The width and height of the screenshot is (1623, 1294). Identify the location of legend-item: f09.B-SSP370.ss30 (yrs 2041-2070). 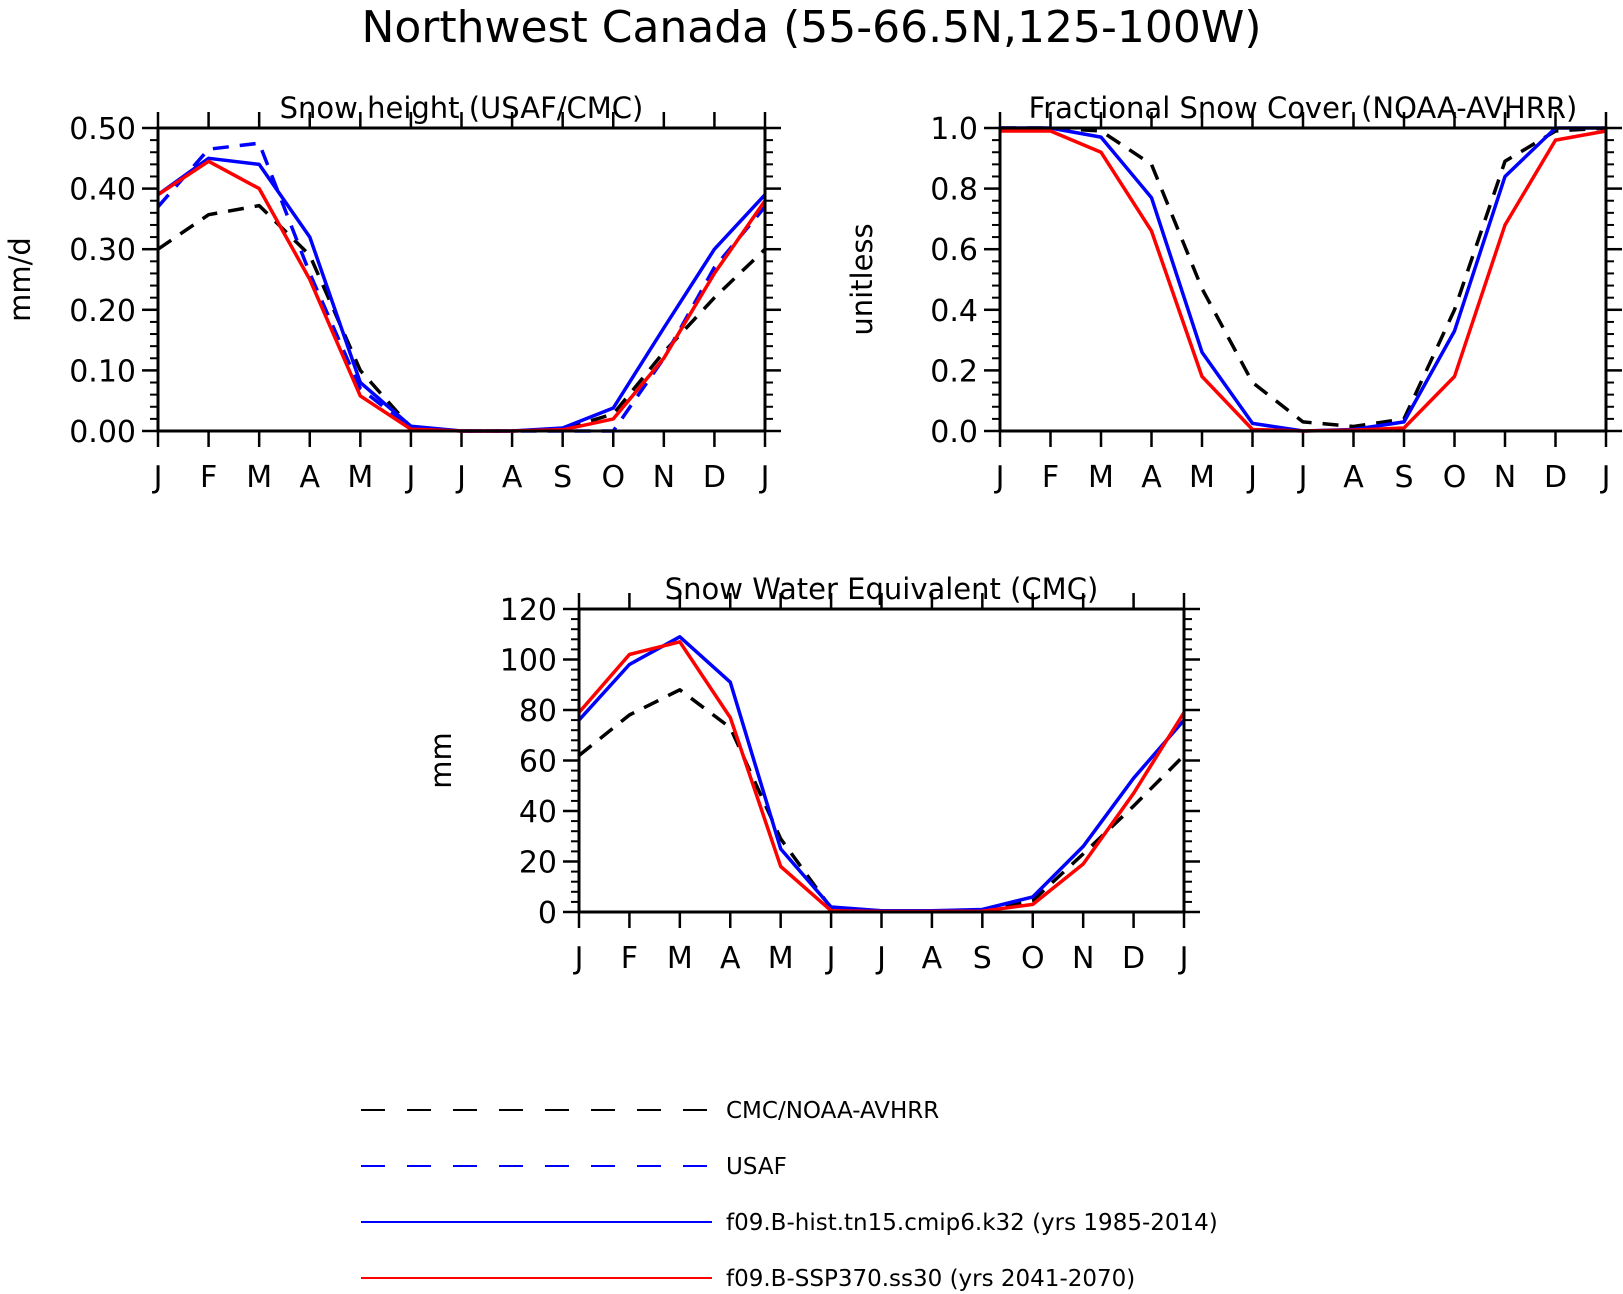
(748, 1279).